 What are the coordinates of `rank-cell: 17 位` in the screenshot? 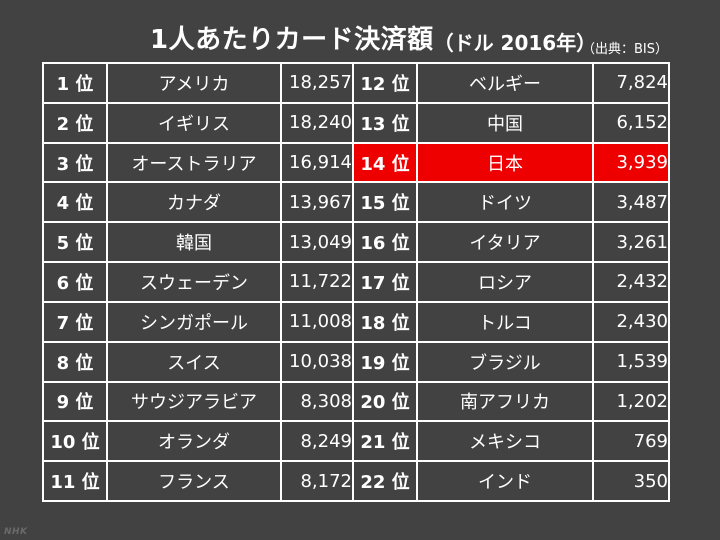 It's located at (385, 282).